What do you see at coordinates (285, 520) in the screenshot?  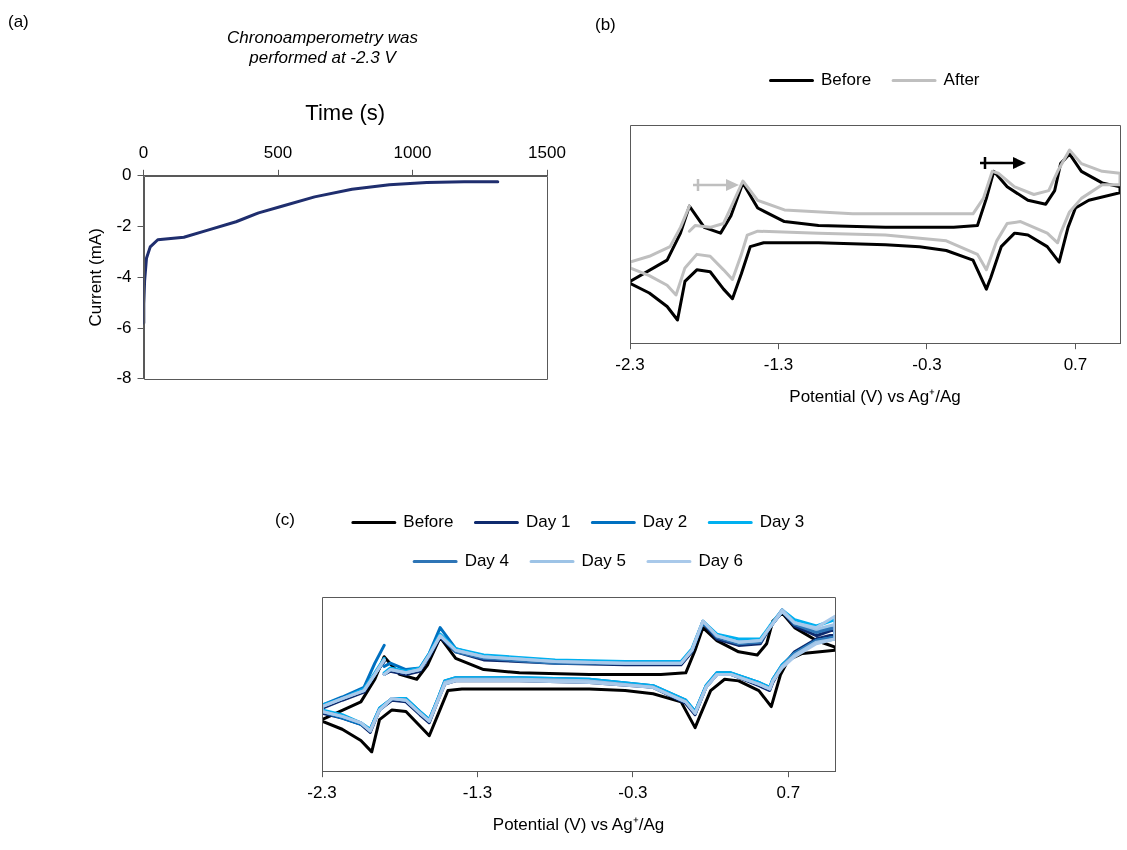 I see `chart-title: (c)` at bounding box center [285, 520].